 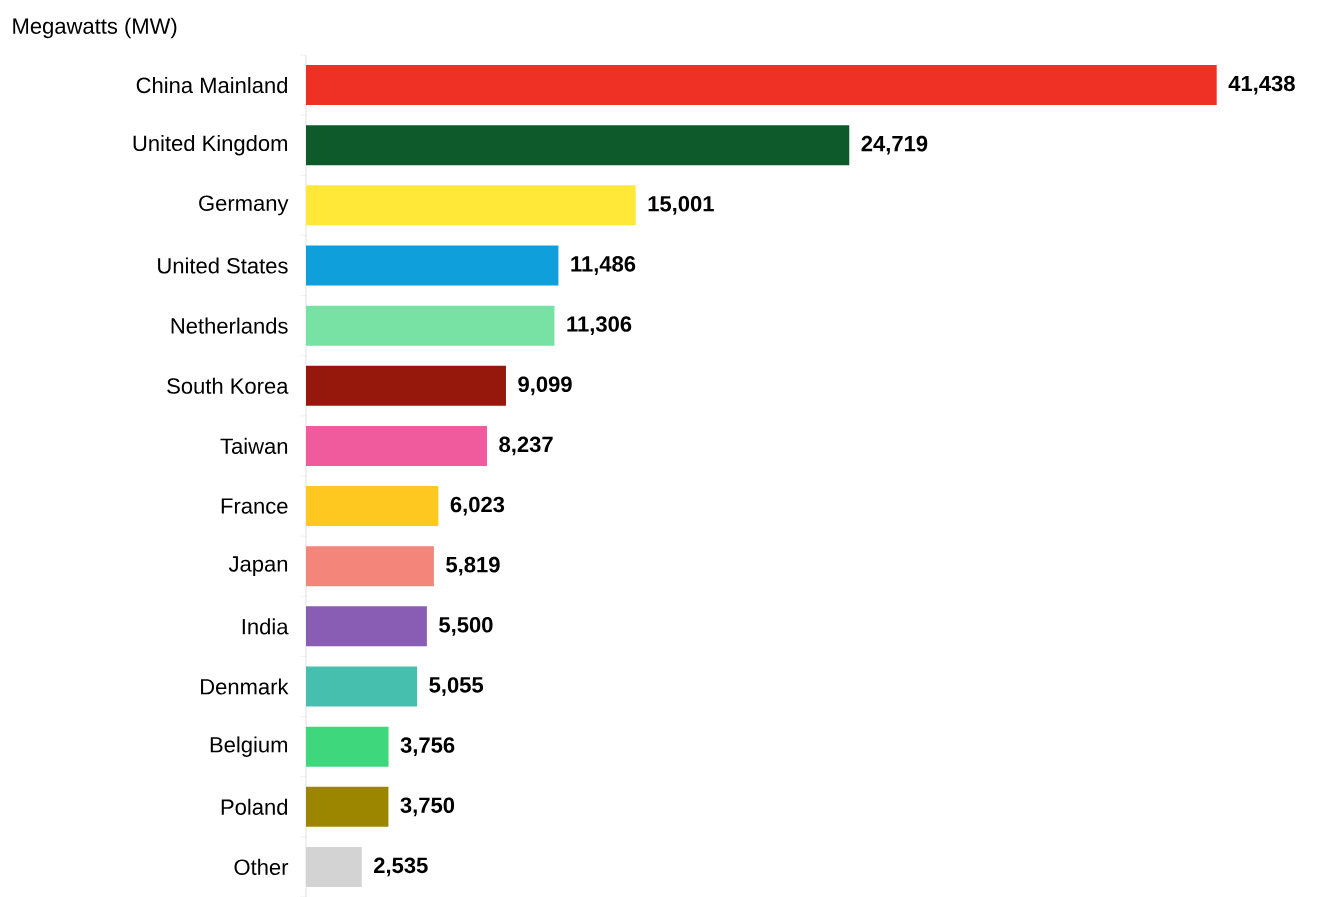 I want to click on data-label: 11,486, so click(x=603, y=265).